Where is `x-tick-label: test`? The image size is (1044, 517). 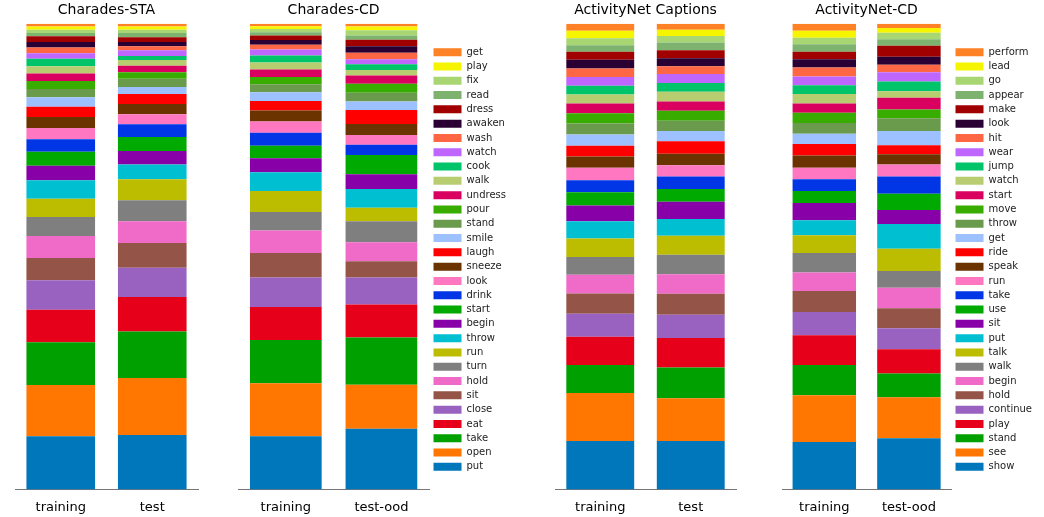
x-tick-label: test is located at coordinates (691, 506).